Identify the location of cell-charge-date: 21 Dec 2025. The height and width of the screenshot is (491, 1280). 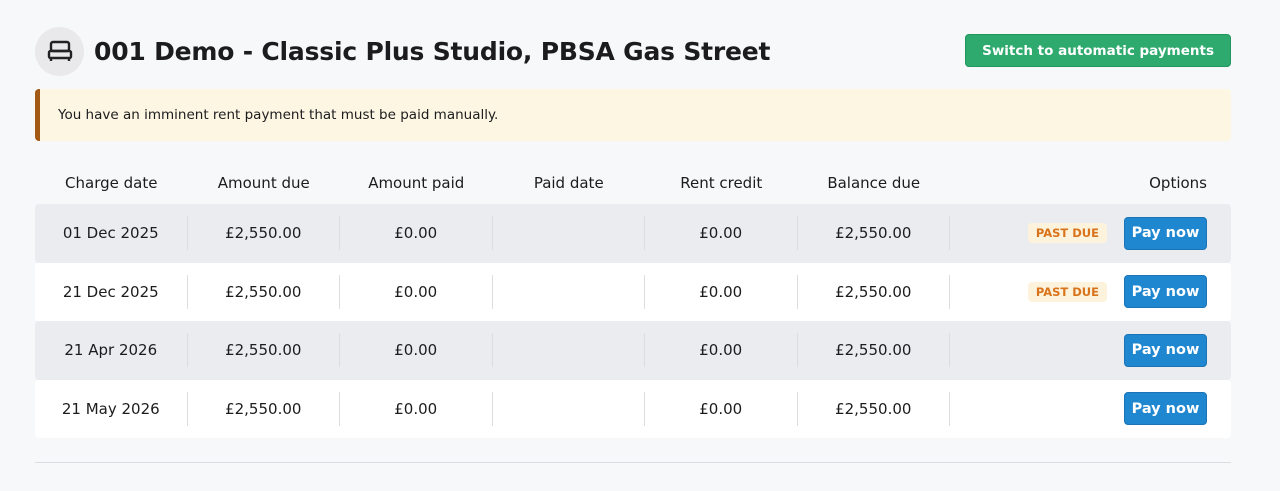
(111, 291).